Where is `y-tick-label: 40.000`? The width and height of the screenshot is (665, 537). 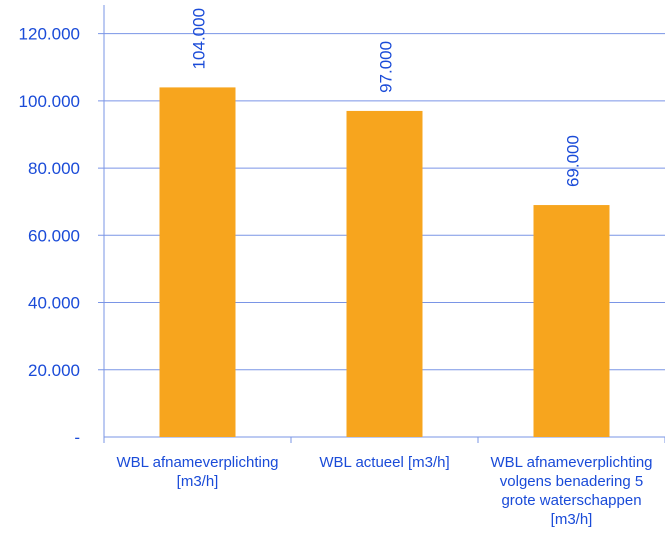 y-tick-label: 40.000 is located at coordinates (54, 303).